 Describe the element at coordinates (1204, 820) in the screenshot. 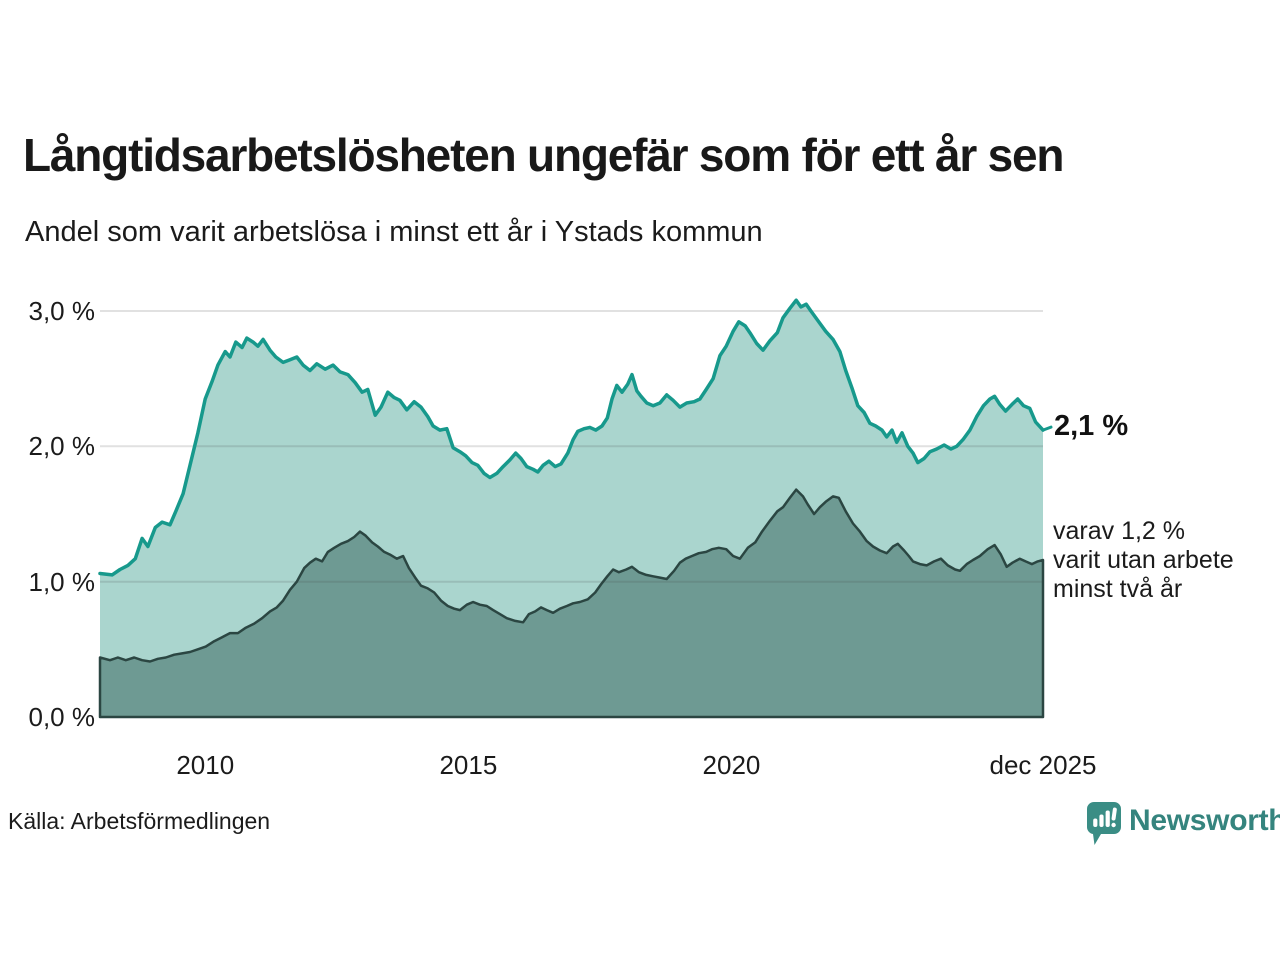

I see `brand-wordmark: Newsworthy` at that location.